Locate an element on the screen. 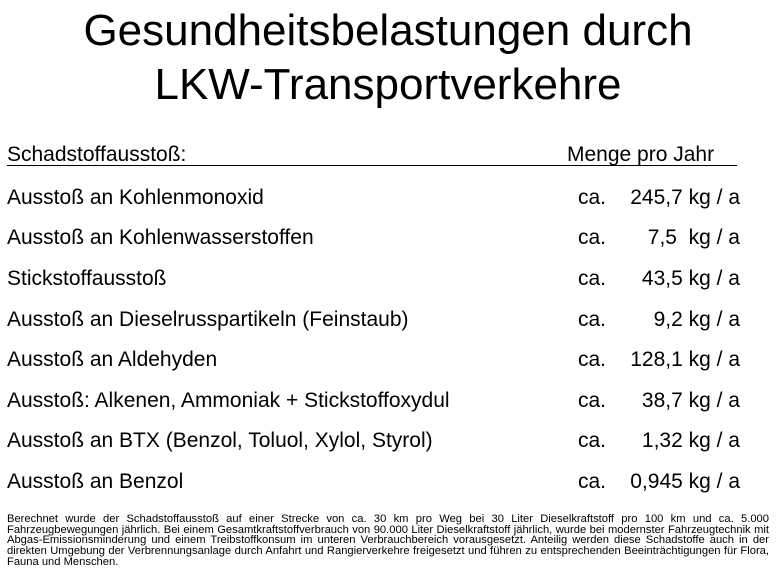  row-amount: 38,7 kg / a is located at coordinates (690, 400).